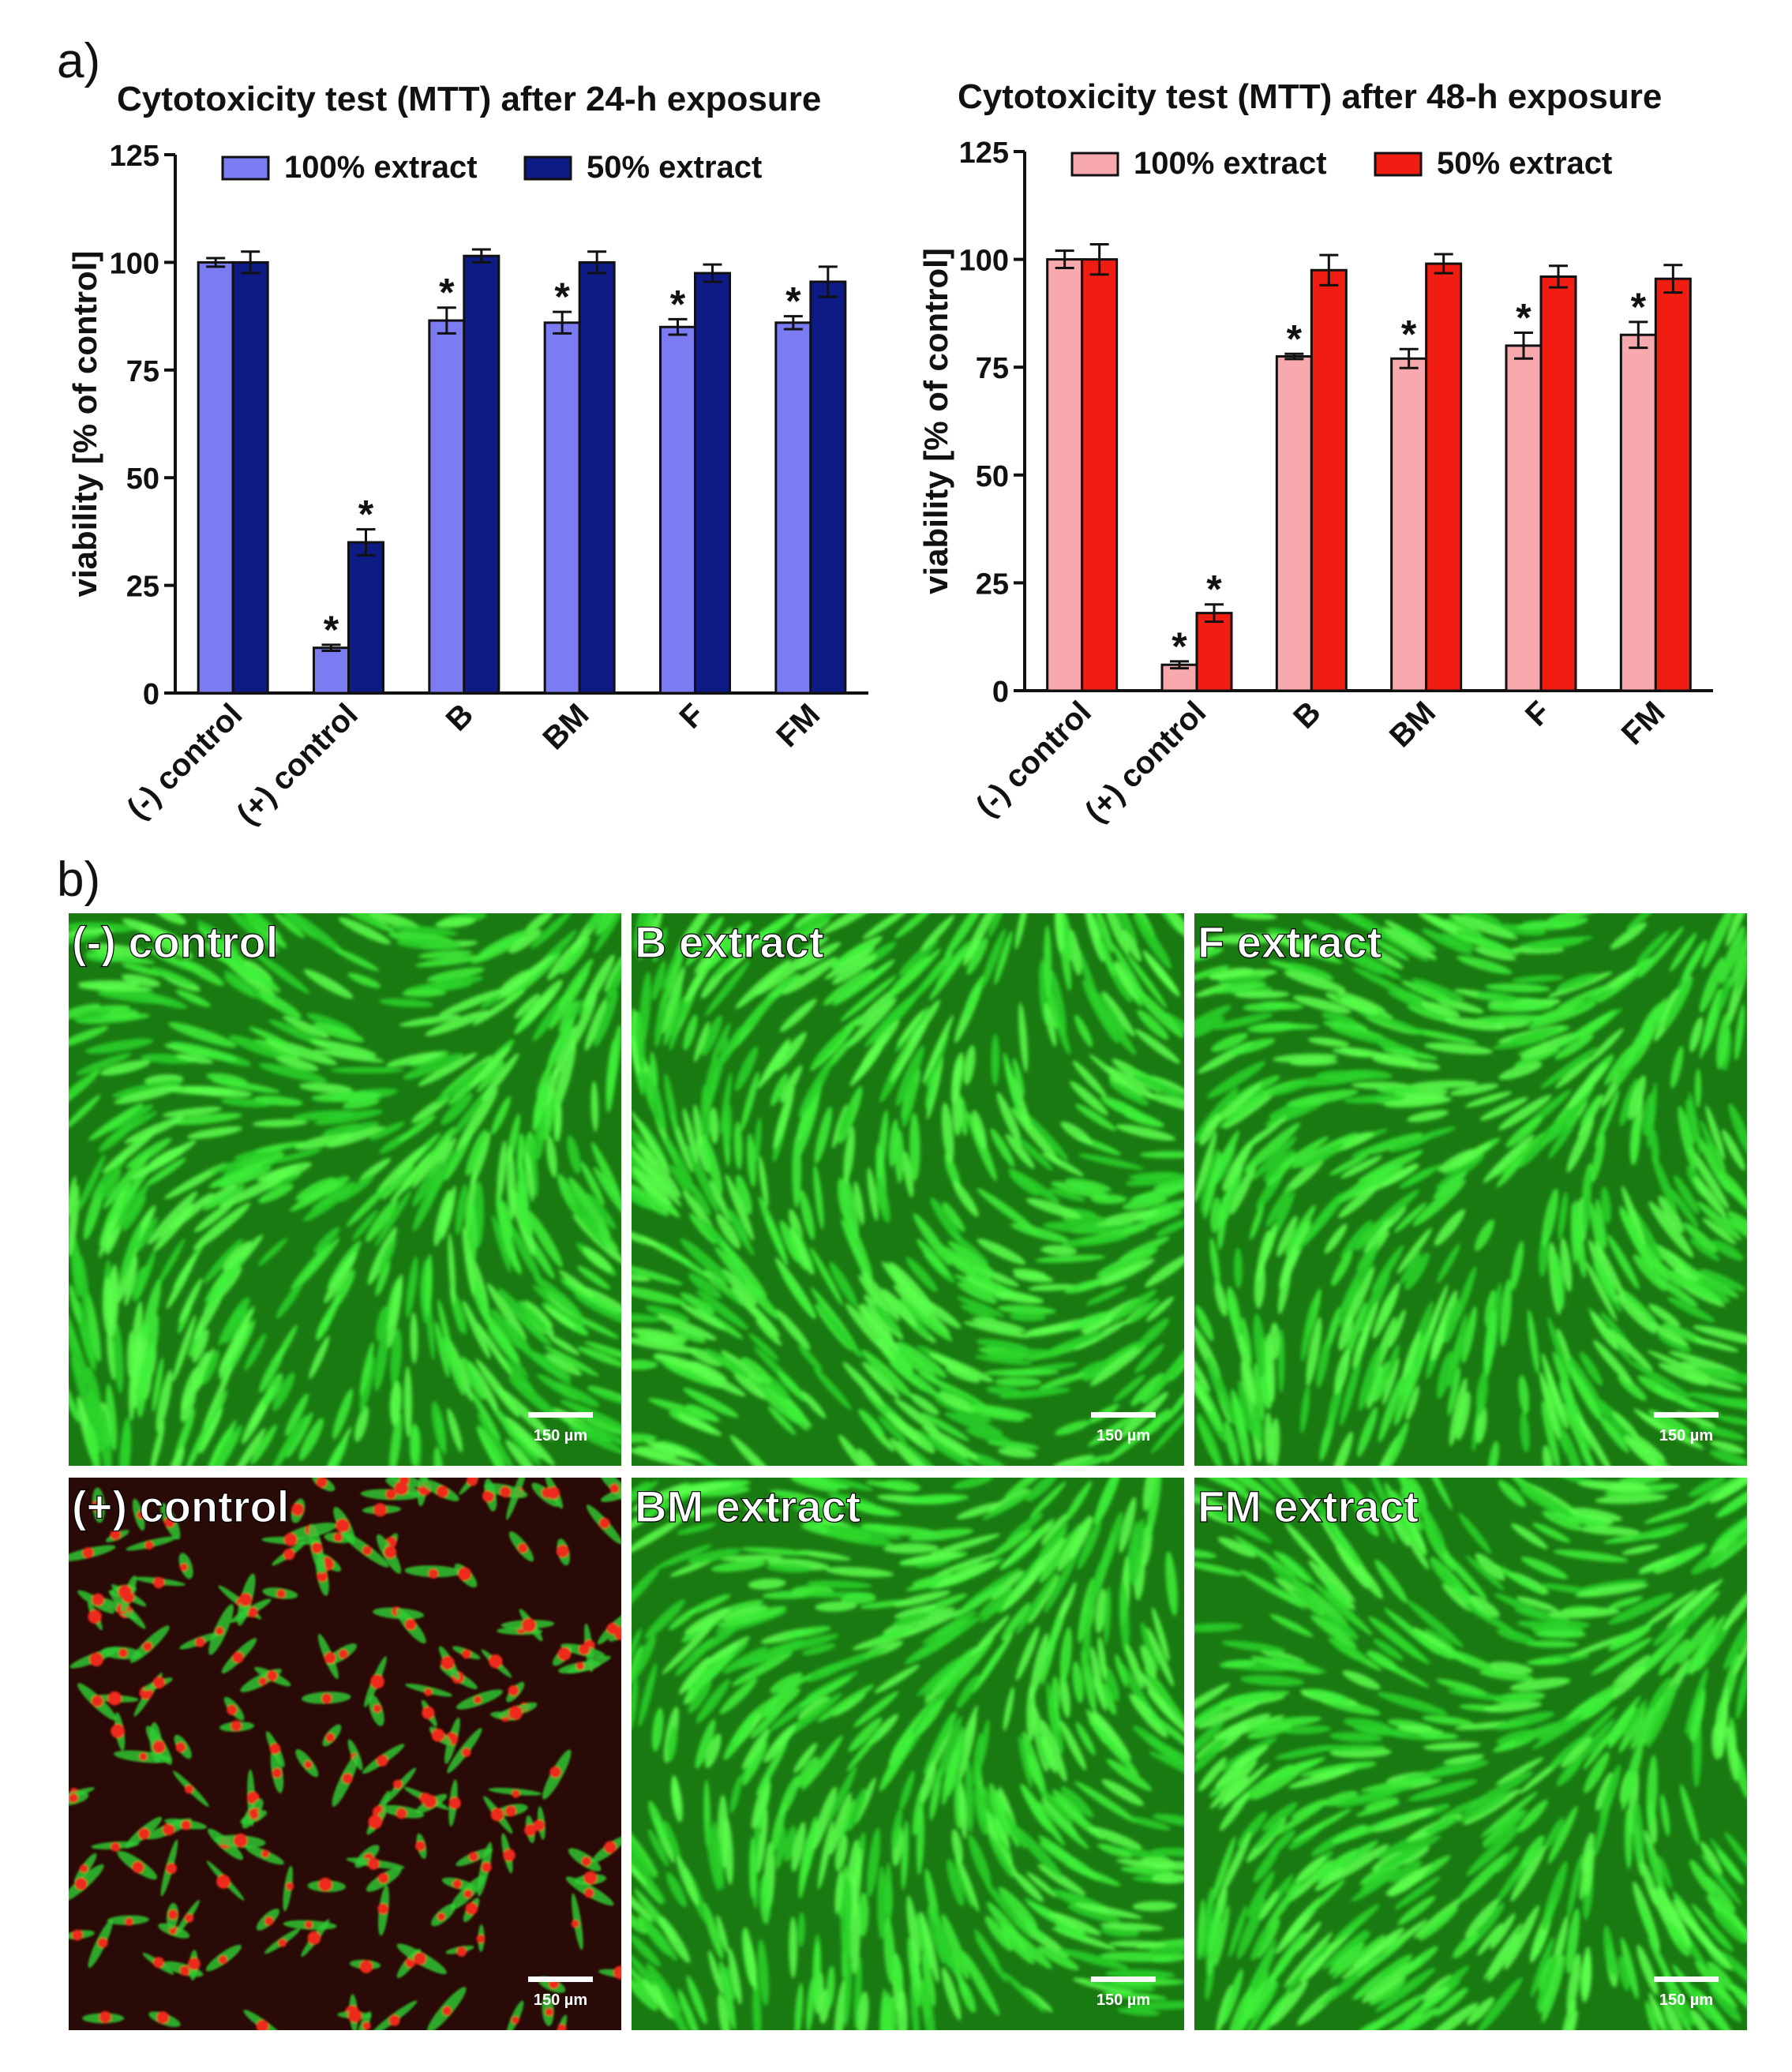 The height and width of the screenshot is (2072, 1792). I want to click on legend-swatch, so click(1398, 164).